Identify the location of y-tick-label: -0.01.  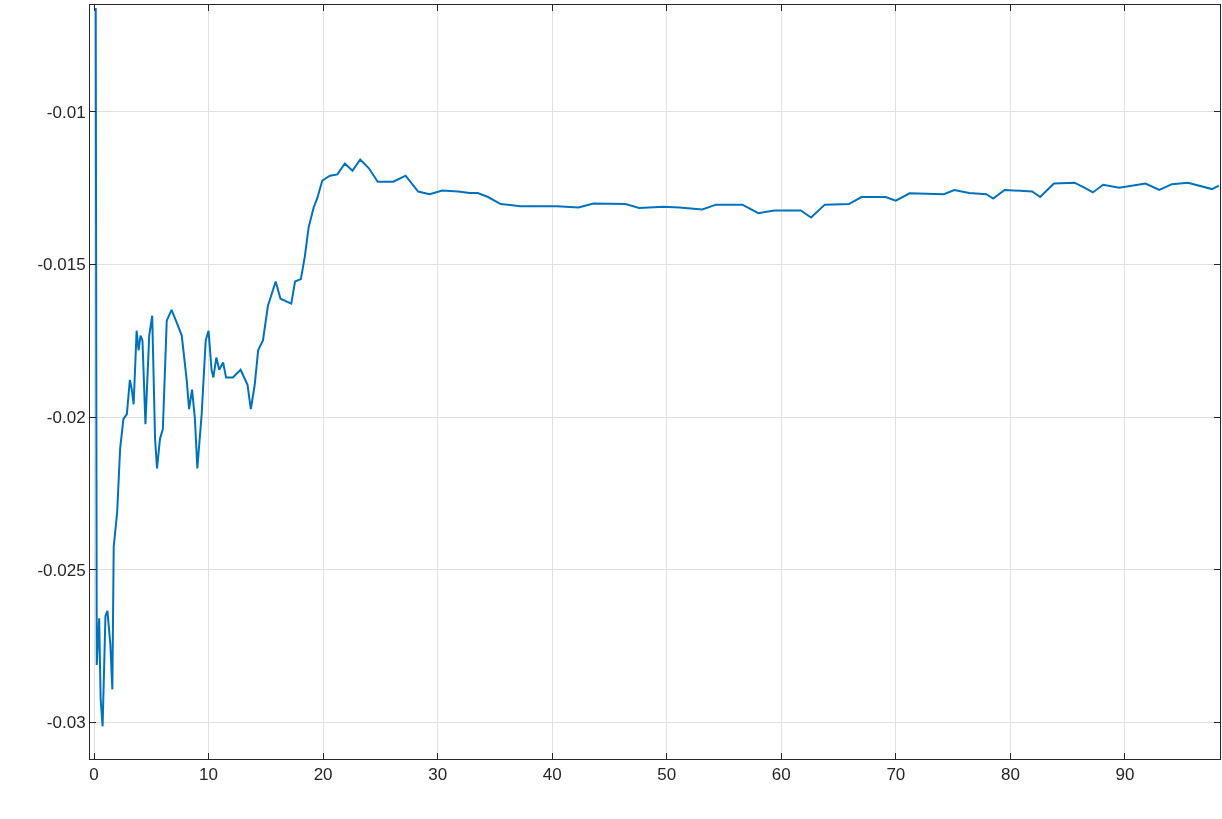
(66, 112).